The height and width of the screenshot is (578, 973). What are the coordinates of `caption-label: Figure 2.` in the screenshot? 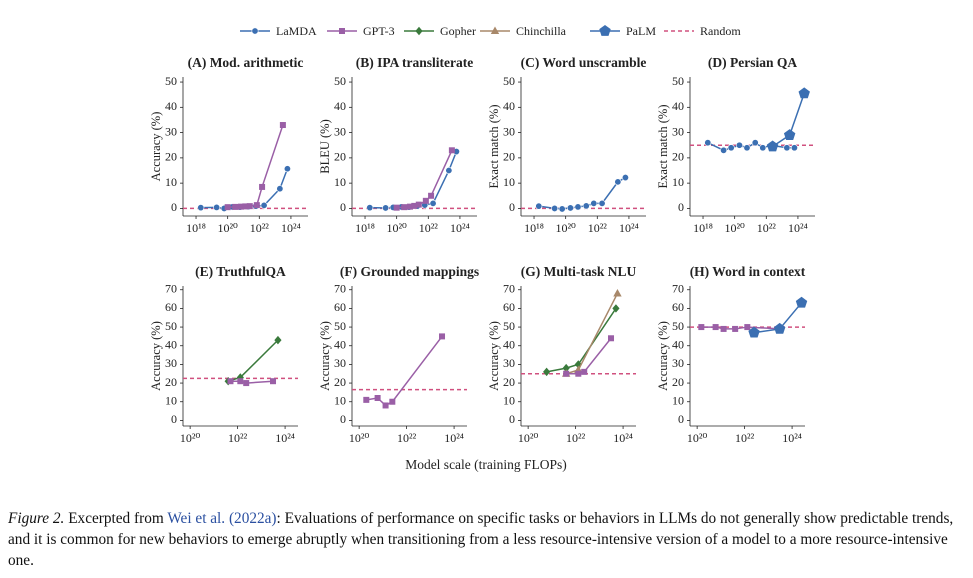 It's located at (36, 518).